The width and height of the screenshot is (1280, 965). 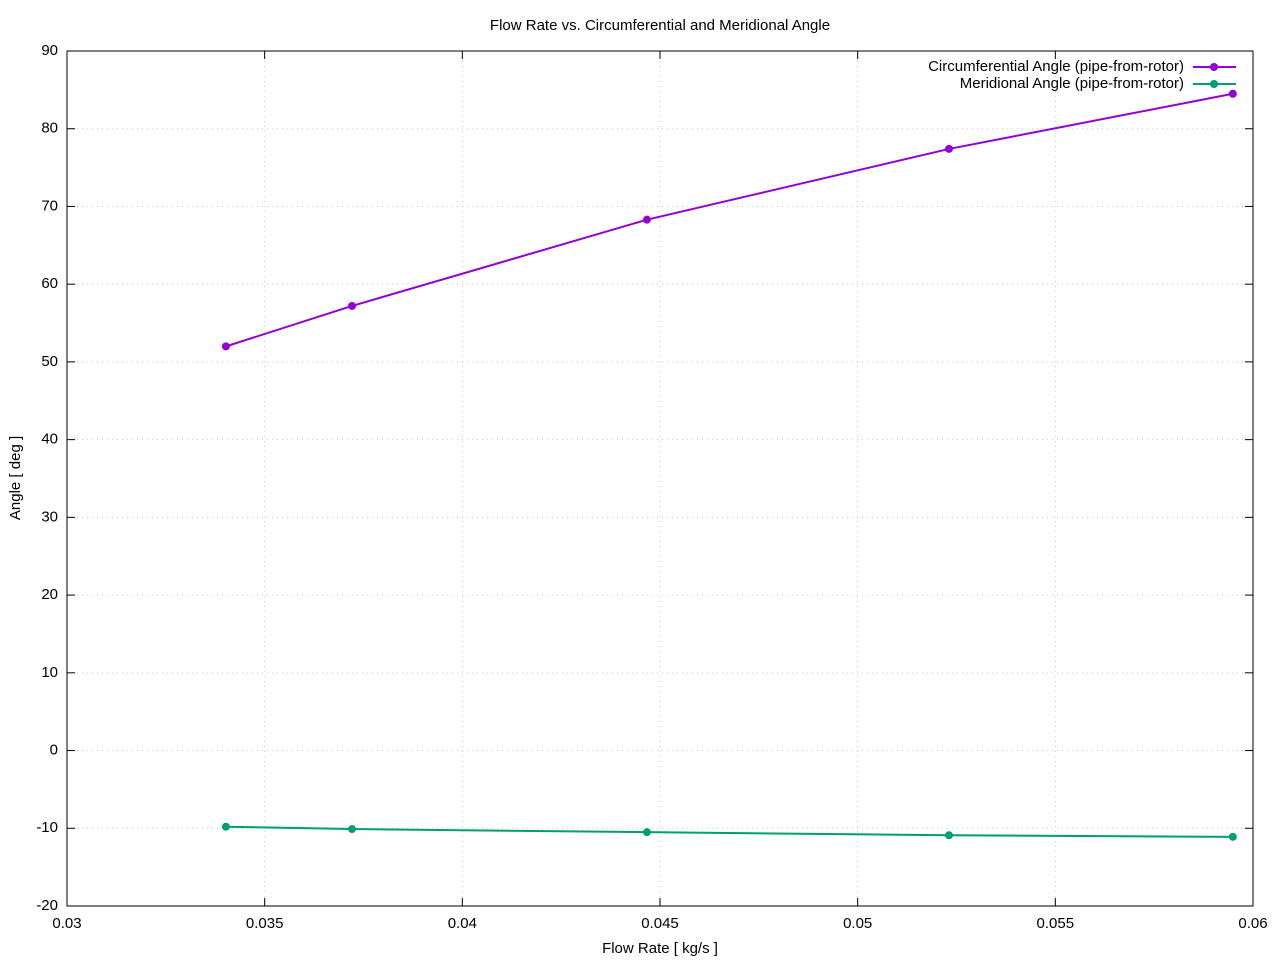 What do you see at coordinates (49, 283) in the screenshot?
I see `y-tick-label: 60` at bounding box center [49, 283].